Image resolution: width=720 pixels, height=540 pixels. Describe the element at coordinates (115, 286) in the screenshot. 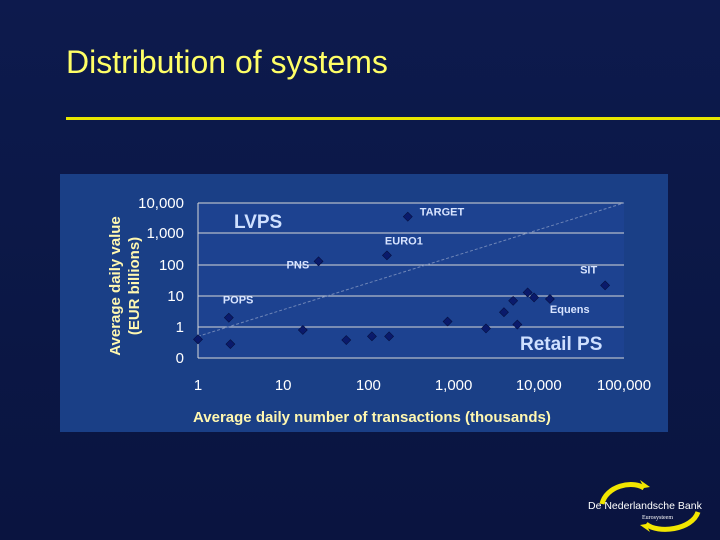

I see `y-axis-label-line-0: Average daily value` at that location.